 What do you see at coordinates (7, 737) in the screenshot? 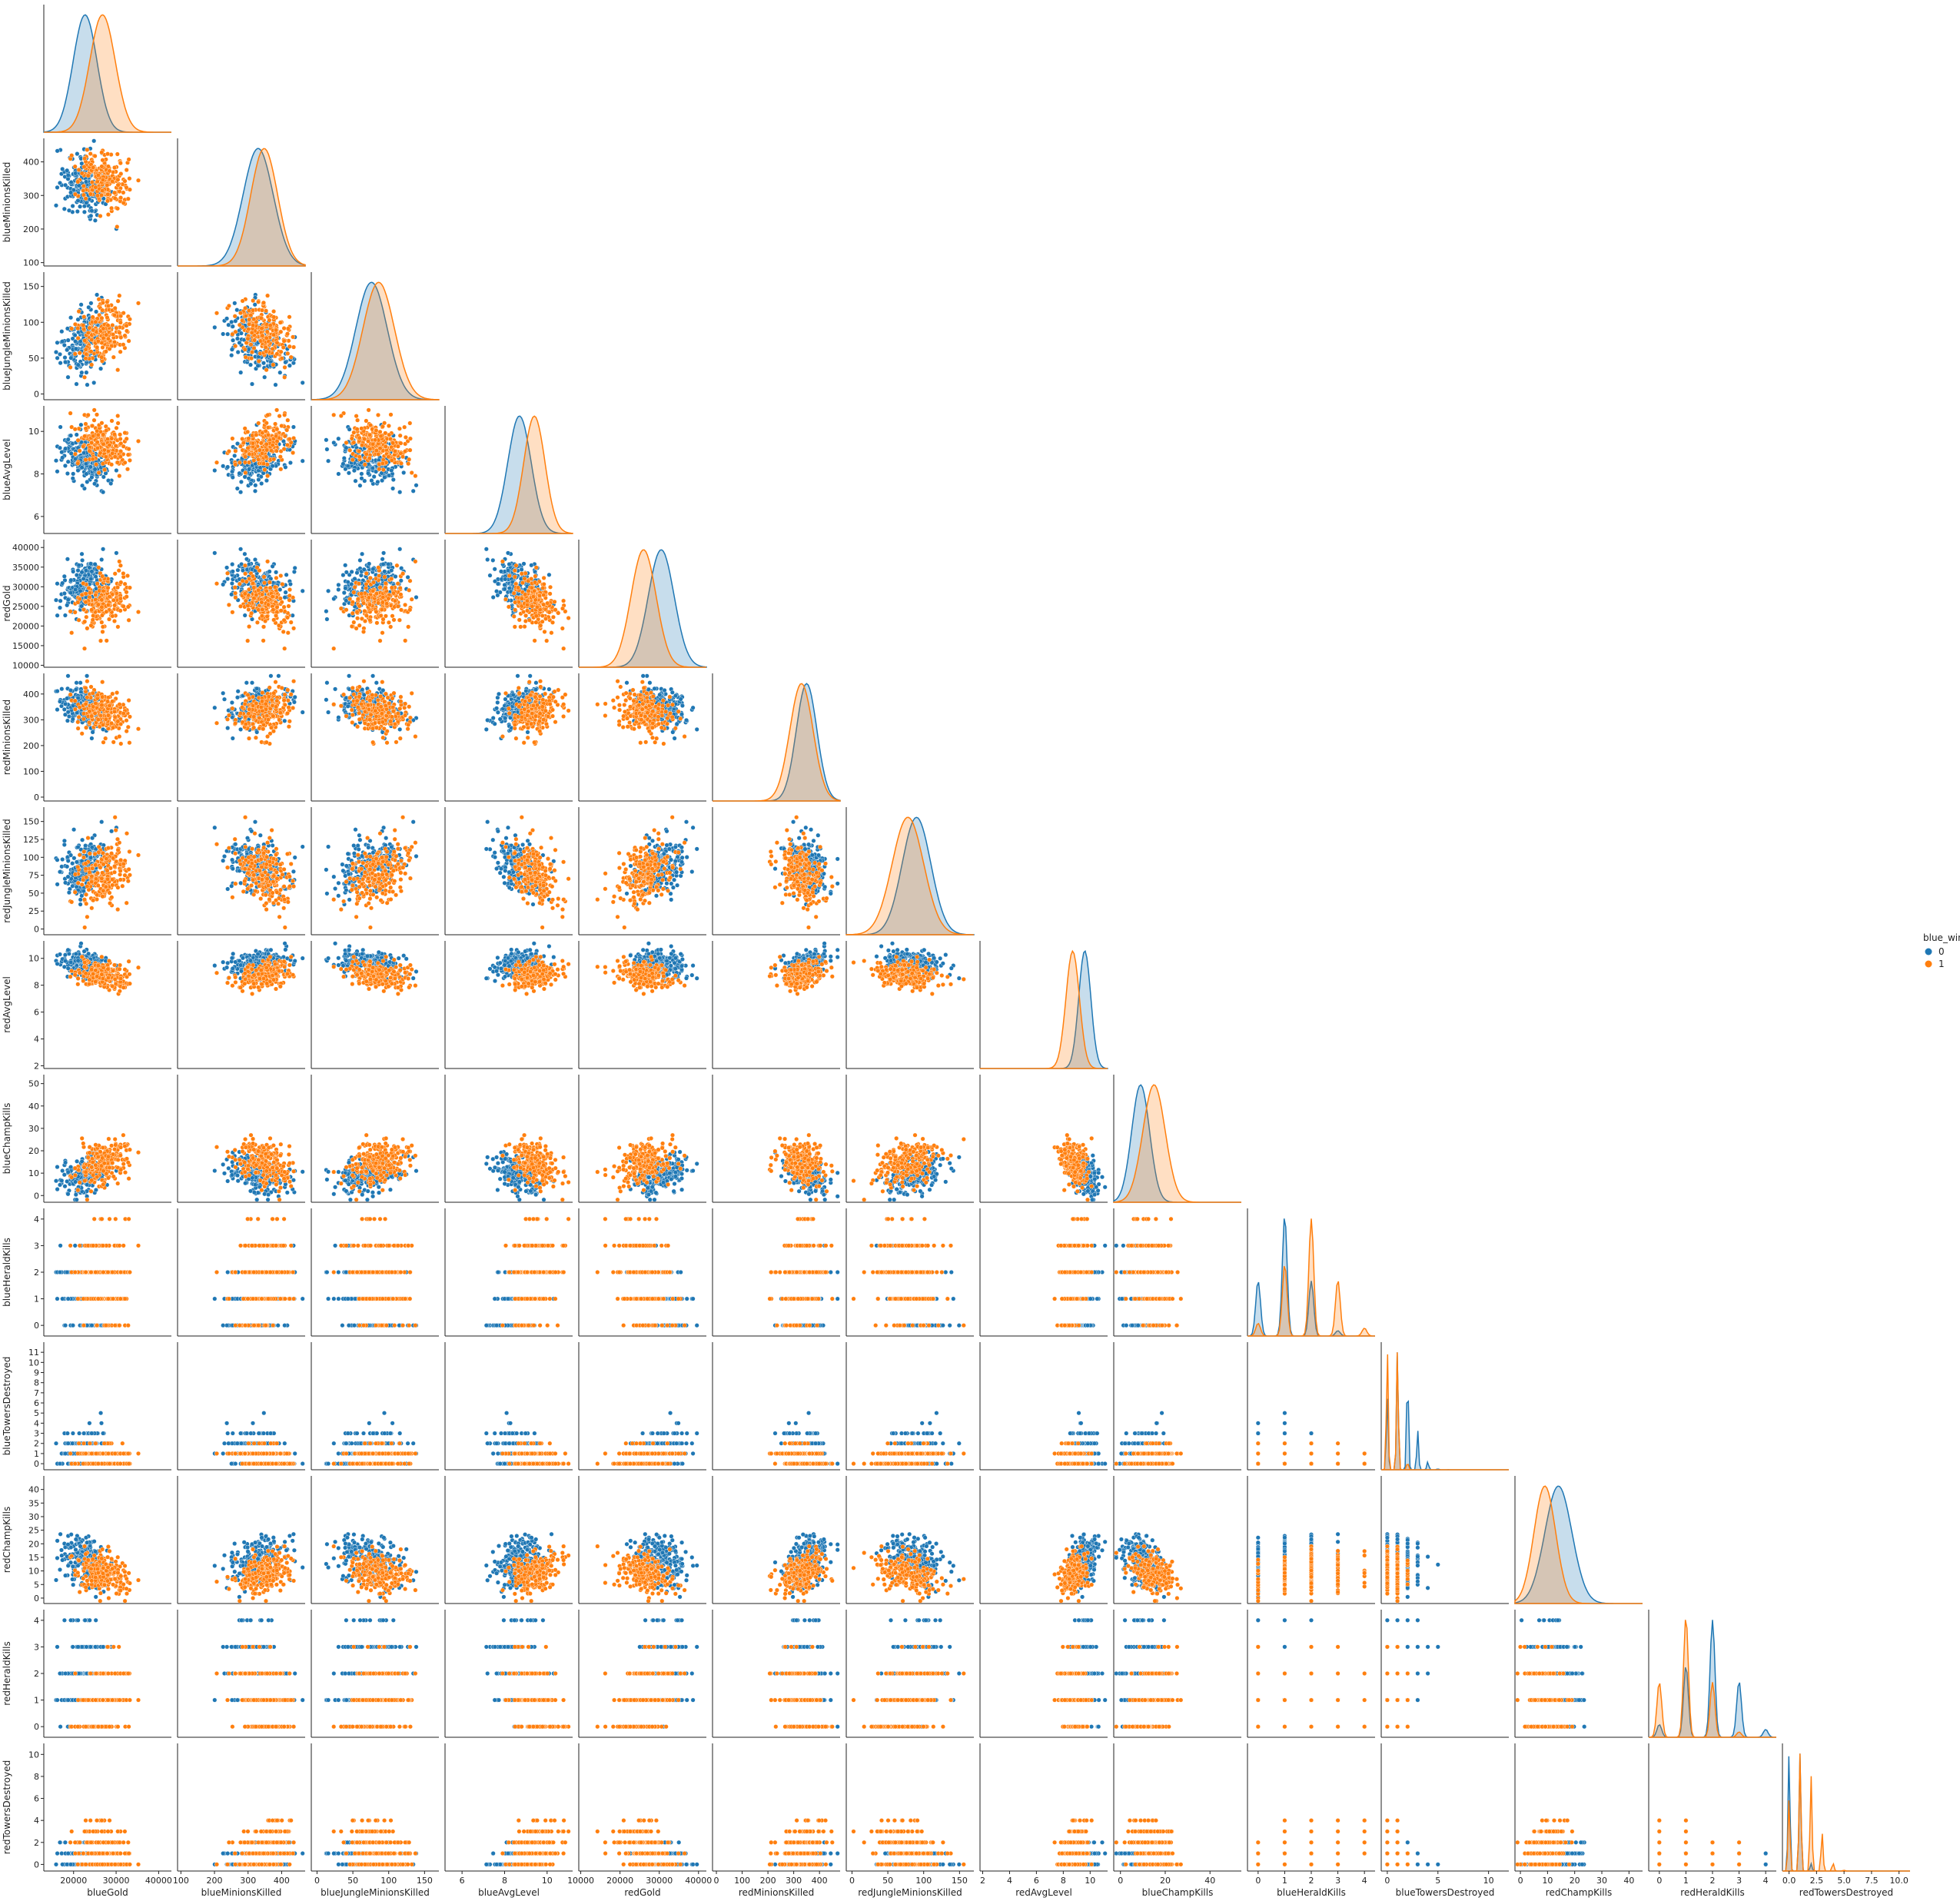
I see `y-axis-label-redMinionsKilled: redMinionsKilled` at bounding box center [7, 737].